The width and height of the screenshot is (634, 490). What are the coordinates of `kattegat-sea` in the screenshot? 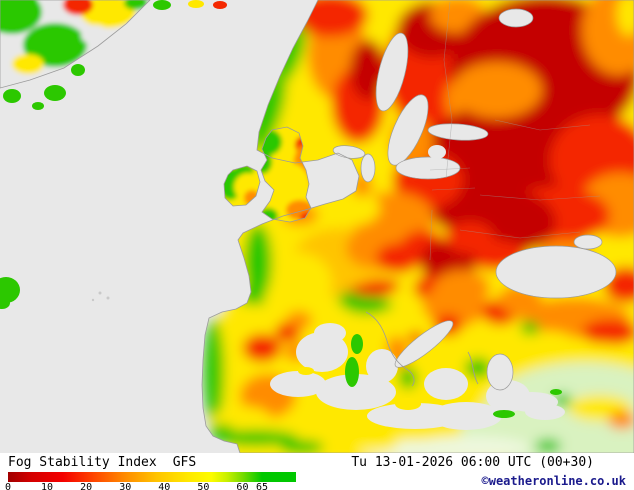 It's located at (368, 168).